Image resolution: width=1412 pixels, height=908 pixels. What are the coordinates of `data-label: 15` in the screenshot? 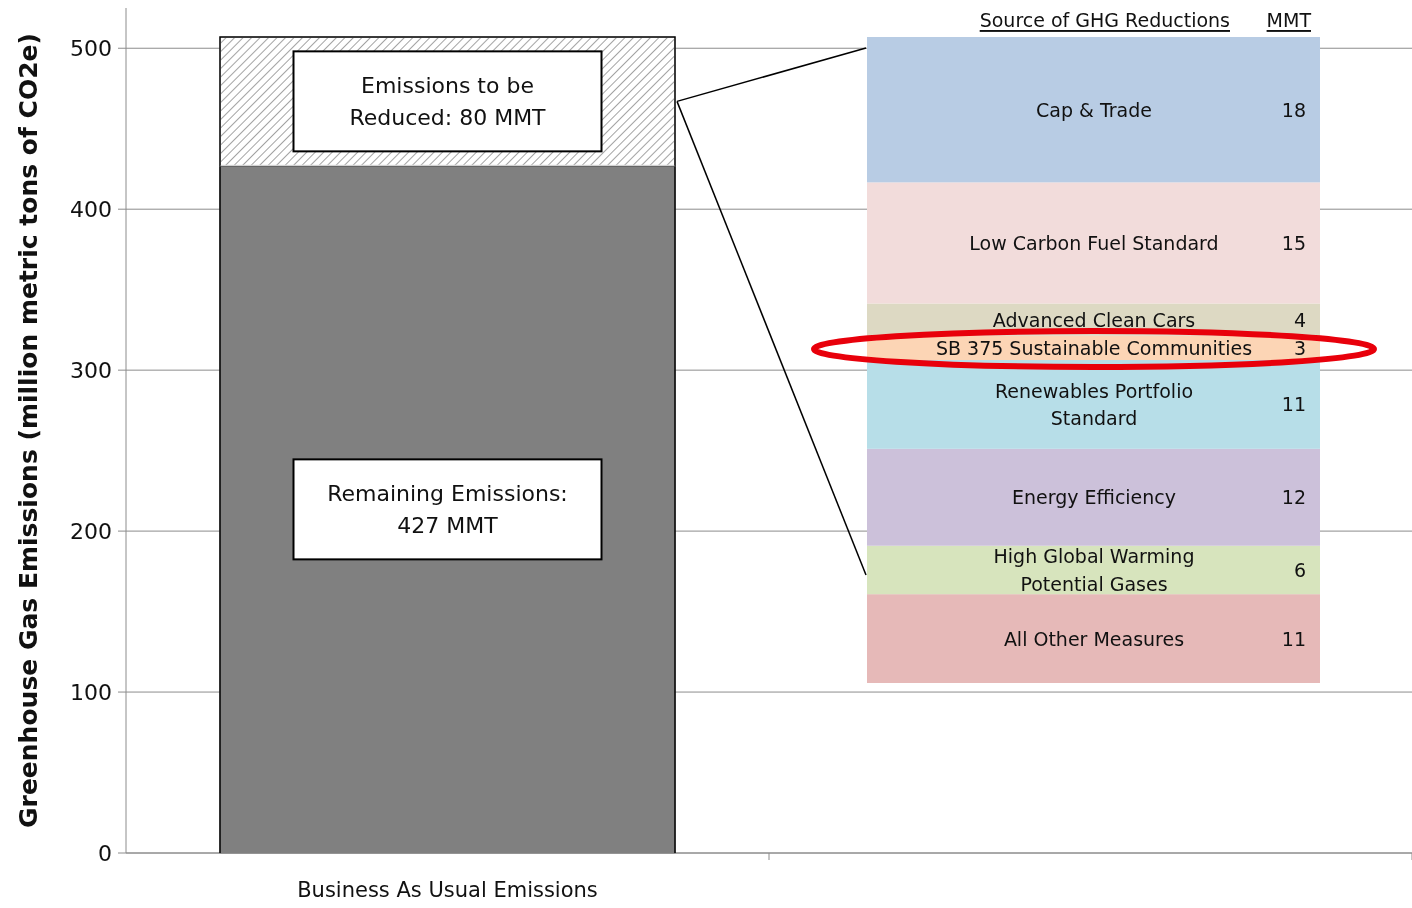 It's located at (1293, 242).